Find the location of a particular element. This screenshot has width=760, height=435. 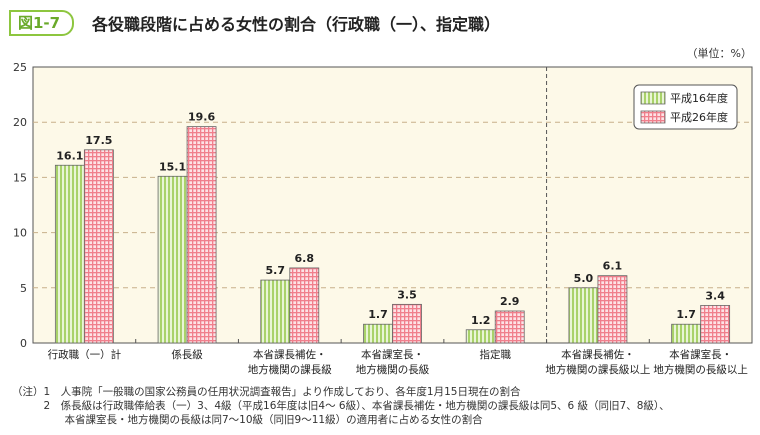

y-tick-label: 25 is located at coordinates (20, 67).